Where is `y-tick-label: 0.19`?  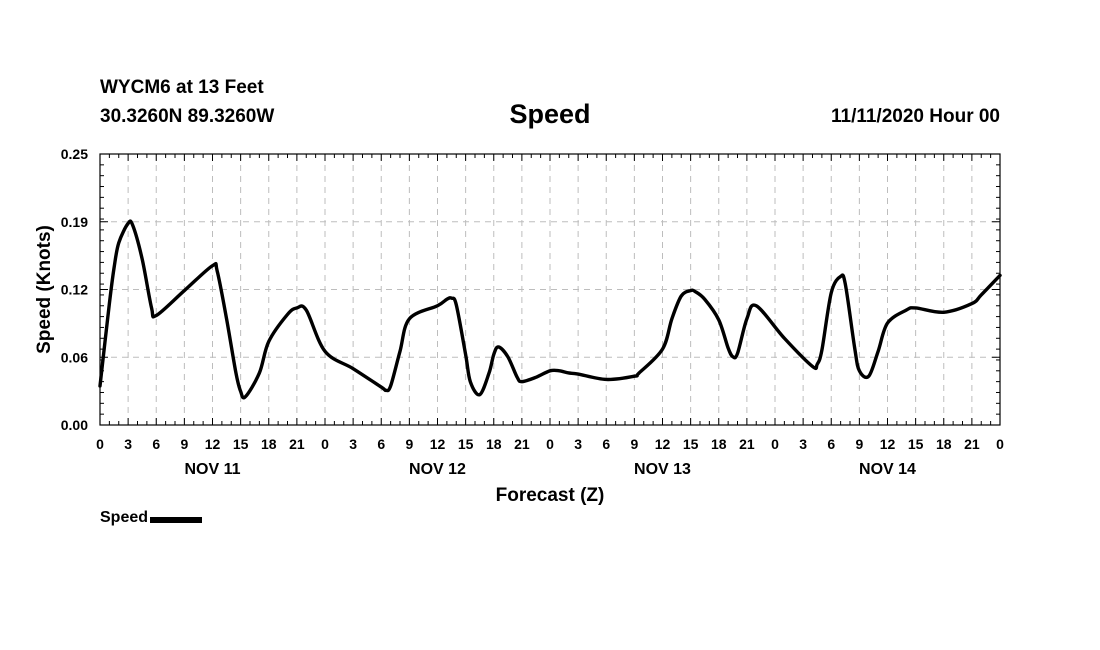
y-tick-label: 0.19 is located at coordinates (74, 222).